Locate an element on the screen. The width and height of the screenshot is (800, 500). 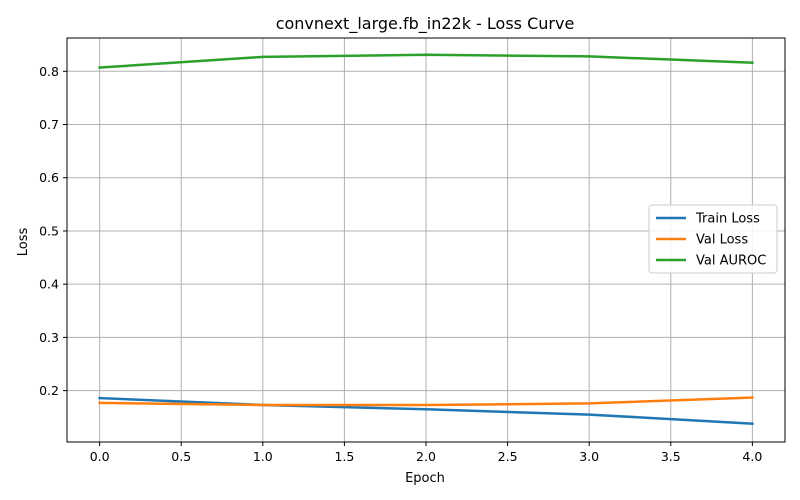
series-line-val-auroc is located at coordinates (426, 61).